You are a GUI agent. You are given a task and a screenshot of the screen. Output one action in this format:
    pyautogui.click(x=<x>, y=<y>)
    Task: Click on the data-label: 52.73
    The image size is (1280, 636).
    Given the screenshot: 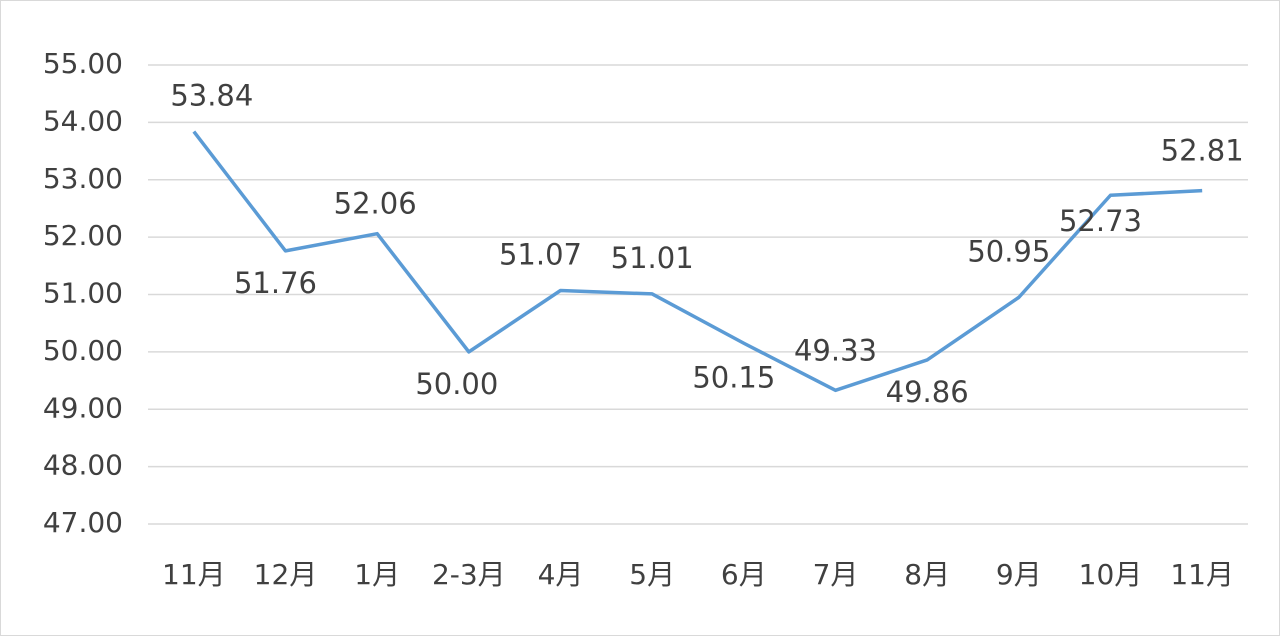 What is the action you would take?
    pyautogui.click(x=1100, y=221)
    